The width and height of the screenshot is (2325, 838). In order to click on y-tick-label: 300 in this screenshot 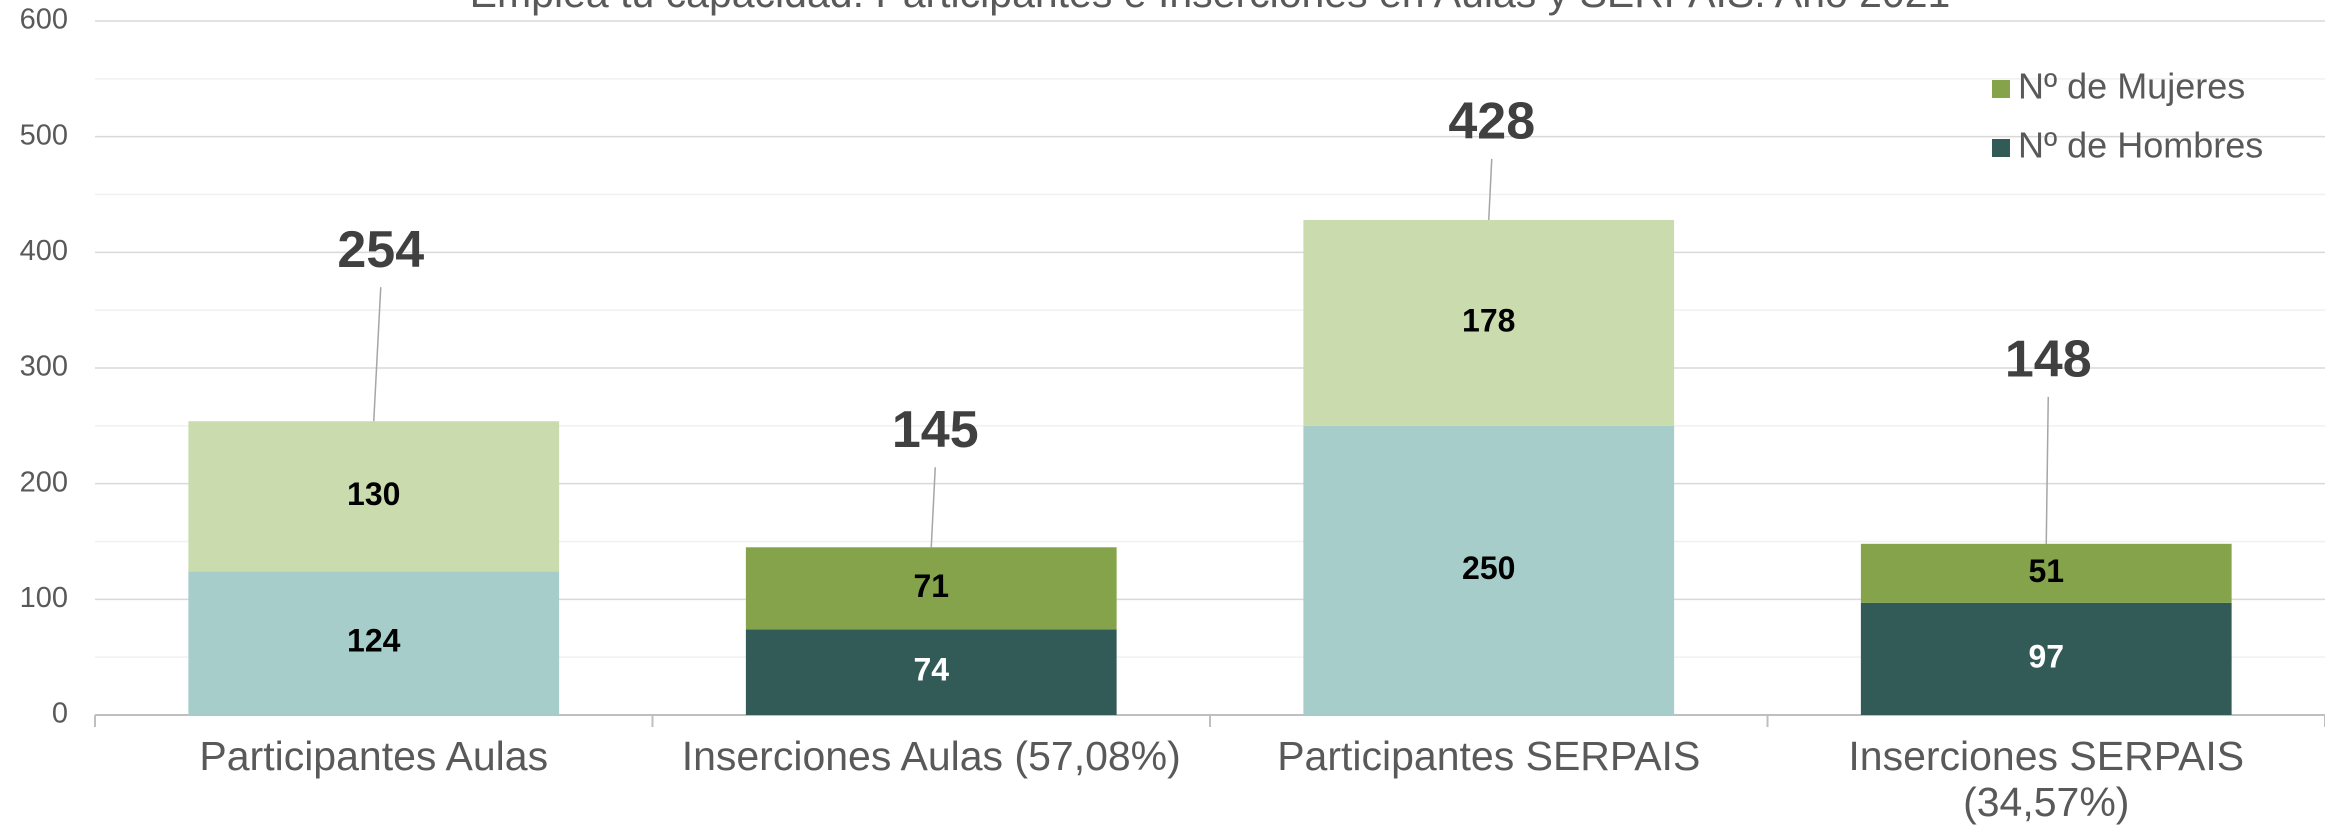, I will do `click(44, 367)`.